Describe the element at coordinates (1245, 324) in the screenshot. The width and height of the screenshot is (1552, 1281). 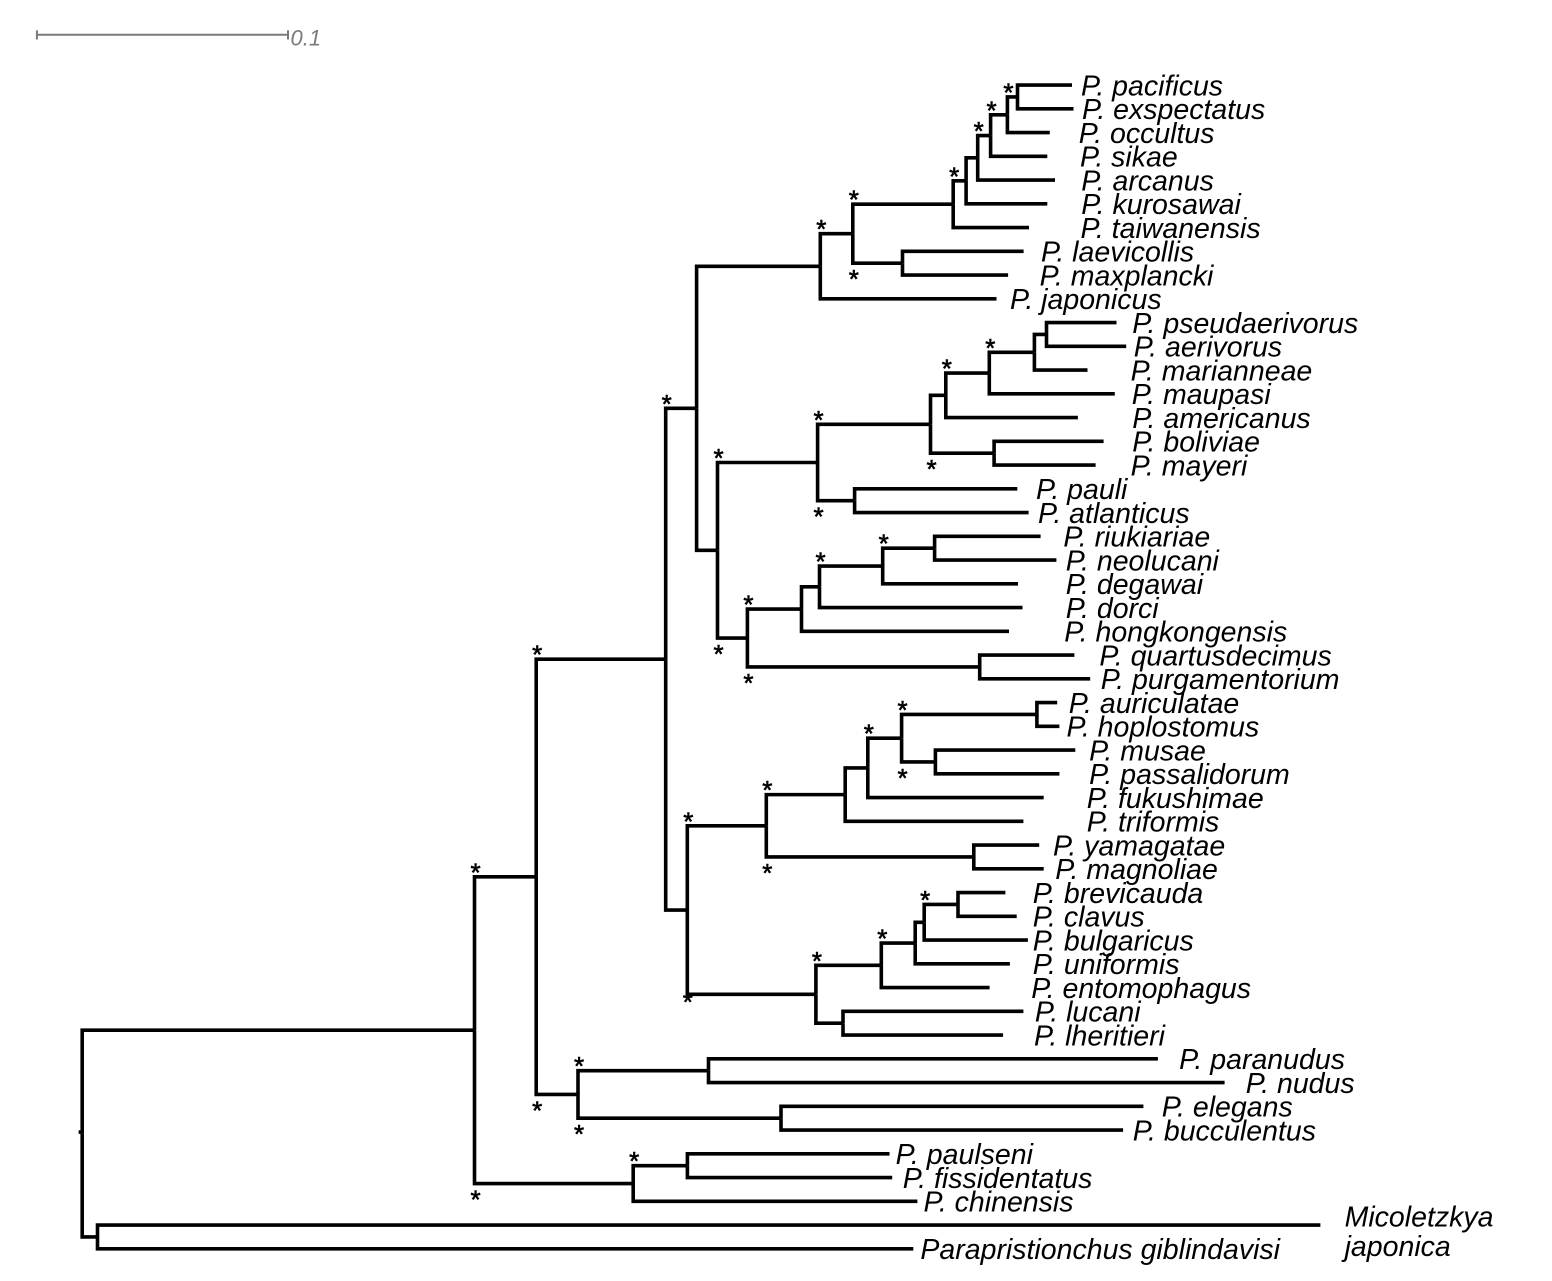
I see `svg-text: P. pseudaerivorus` at that location.